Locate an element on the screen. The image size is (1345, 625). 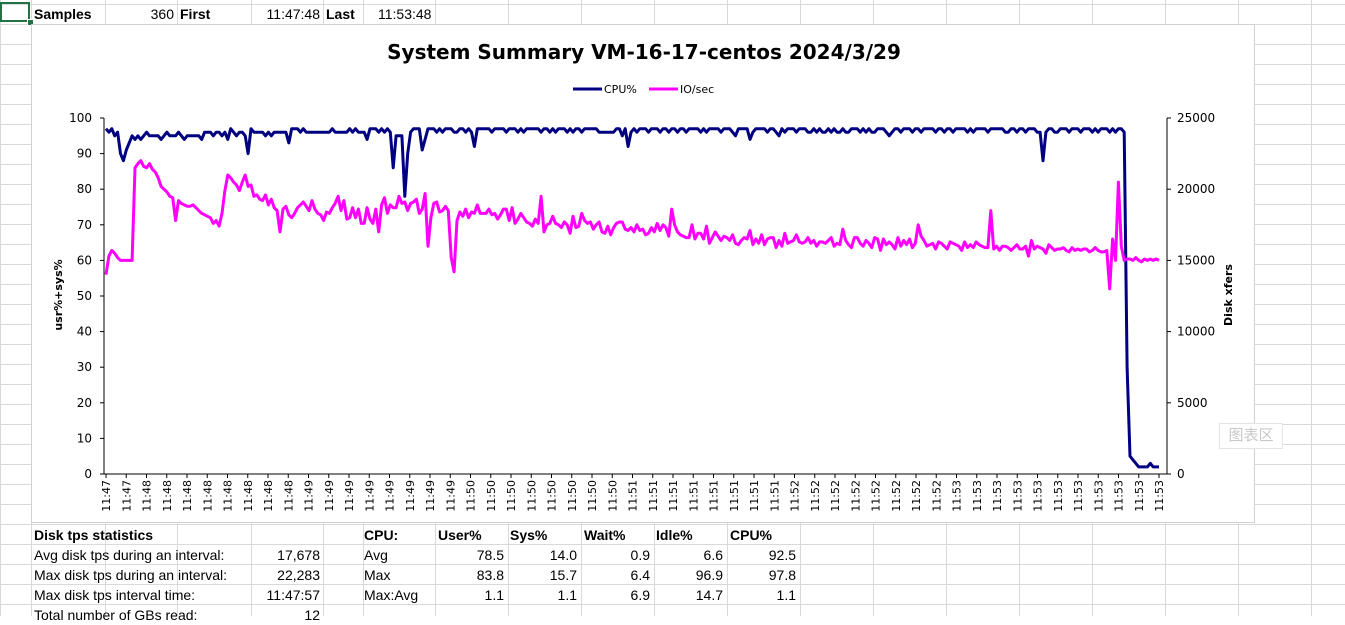
fill-handle is located at coordinates (30, 22).